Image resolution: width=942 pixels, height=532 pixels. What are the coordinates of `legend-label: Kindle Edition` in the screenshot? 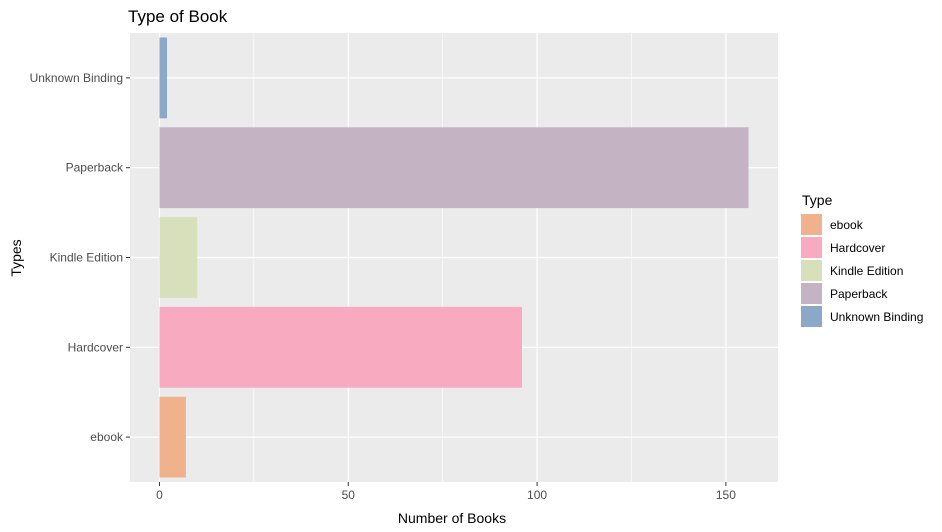 It's located at (866, 271).